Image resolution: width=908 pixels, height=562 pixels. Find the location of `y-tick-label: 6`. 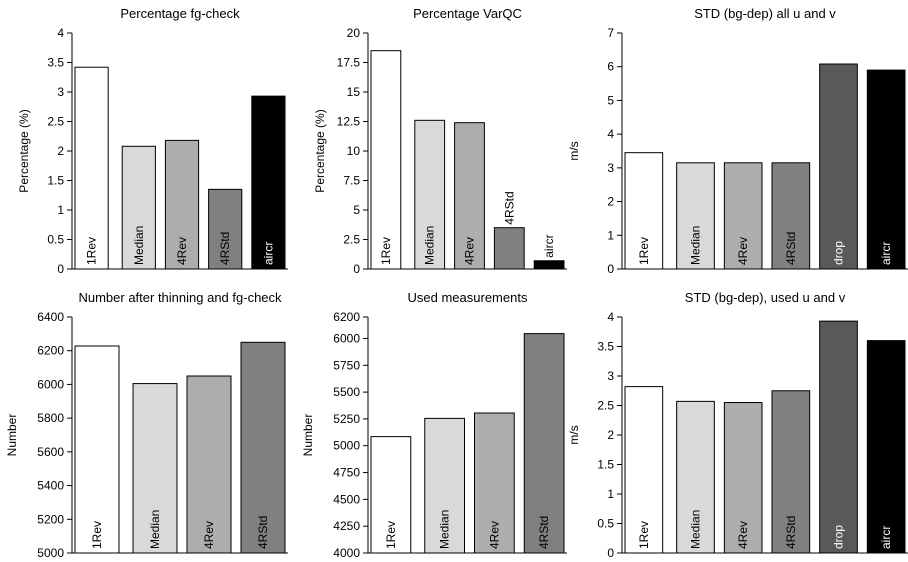

y-tick-label: 6 is located at coordinates (610, 67).